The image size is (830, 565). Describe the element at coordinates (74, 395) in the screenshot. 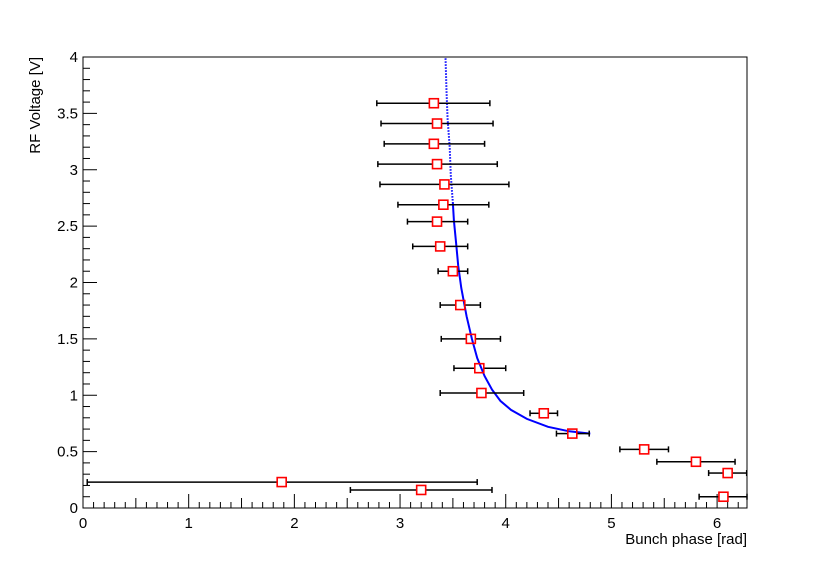

I see `y-tick-label: 1` at that location.